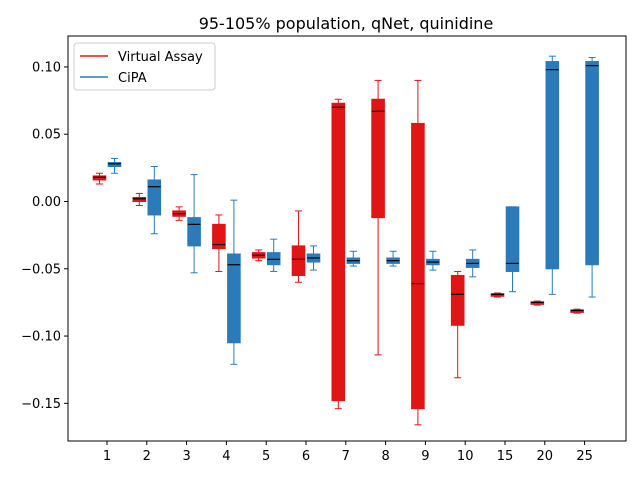 This screenshot has width=640, height=480. What do you see at coordinates (46, 135) in the screenshot?
I see `y-tick-label: 0.05` at bounding box center [46, 135].